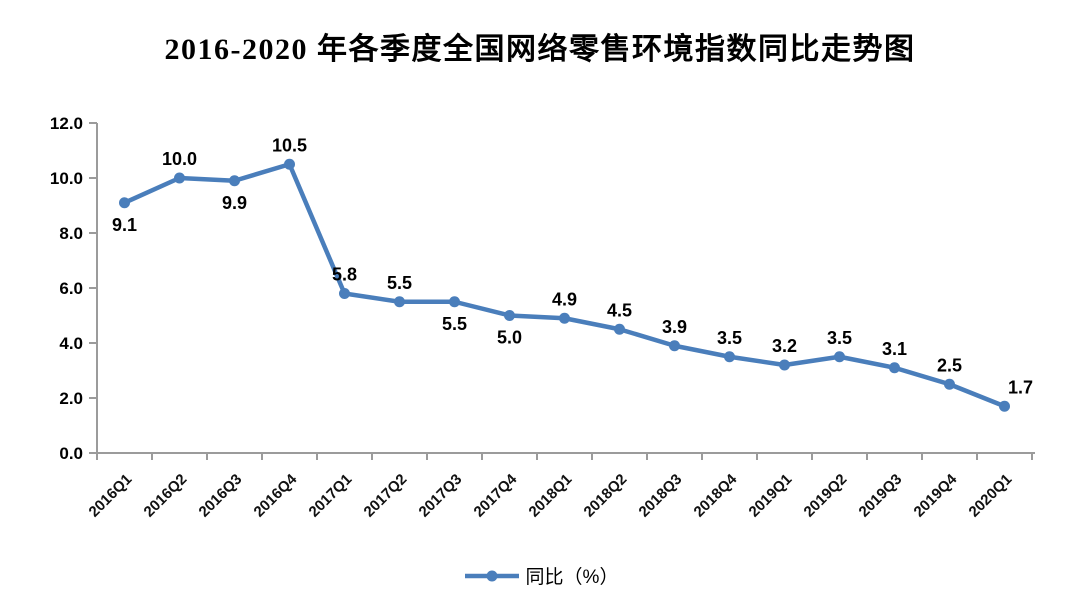 This screenshot has height=608, width=1080. I want to click on data-label: 4.5, so click(619, 310).